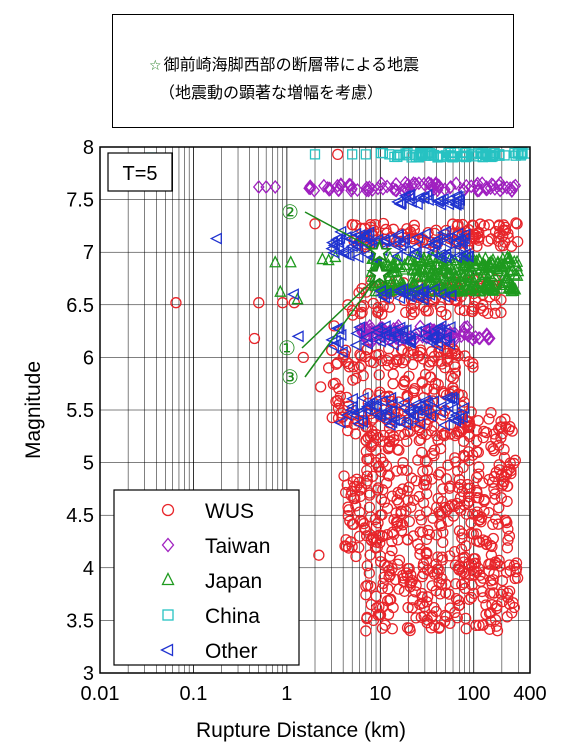  What do you see at coordinates (80, 411) in the screenshot?
I see `y-axis-ticks: 3 3.5 4 4.5 5 5.5 6 6.5 7 7.5 8` at bounding box center [80, 411].